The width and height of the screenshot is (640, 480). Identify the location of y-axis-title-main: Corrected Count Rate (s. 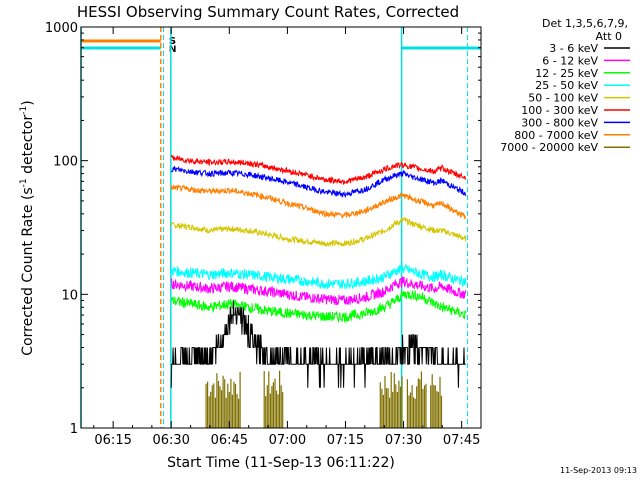
(28, 271).